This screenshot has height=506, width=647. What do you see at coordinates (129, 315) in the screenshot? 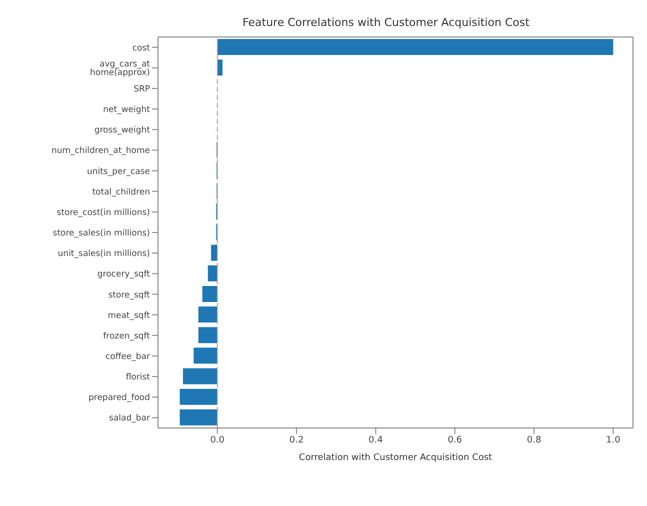
I see `y-tick-label: meat_sqft` at bounding box center [129, 315].